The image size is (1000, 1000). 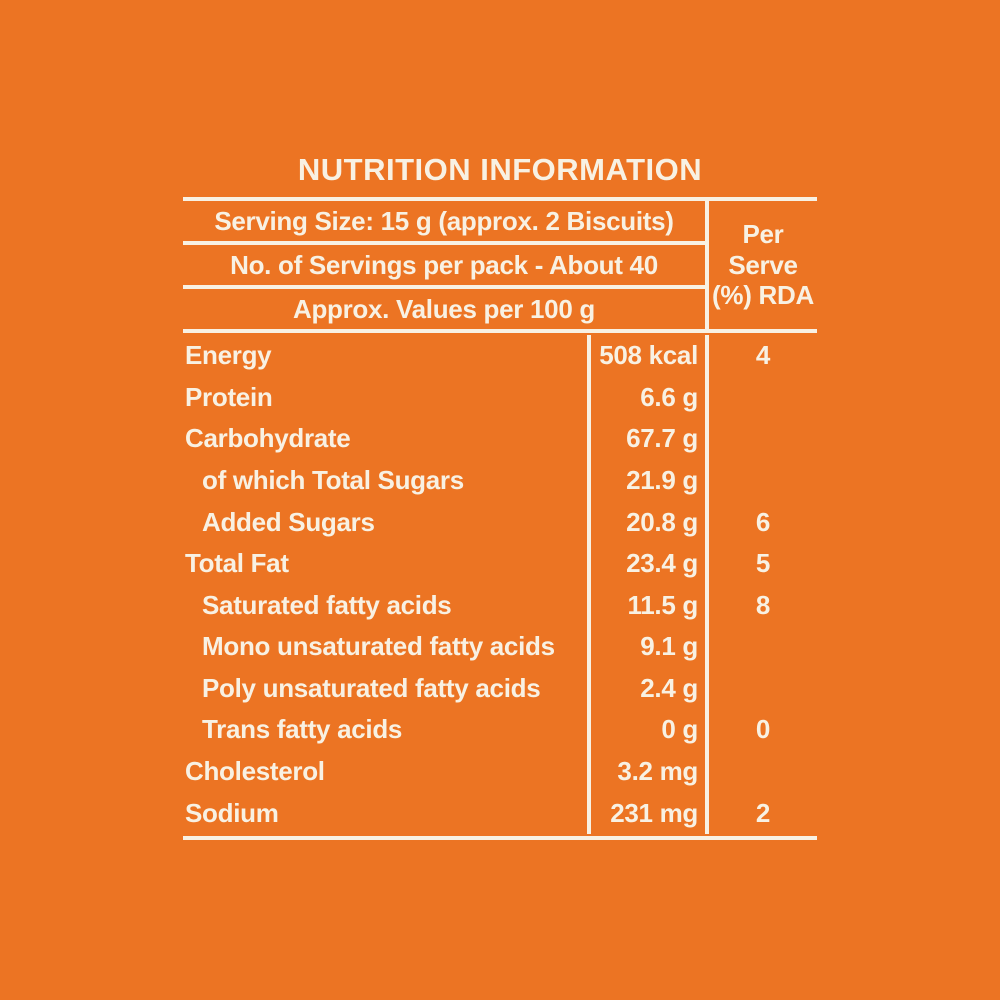 I want to click on nutrient-label: Added Sugars, so click(x=288, y=521).